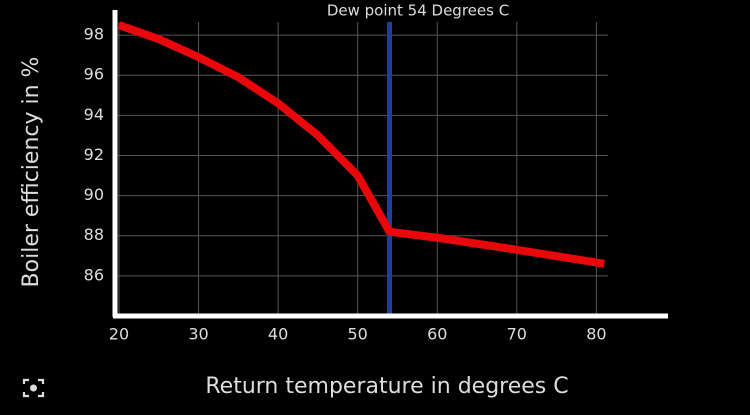 The width and height of the screenshot is (750, 415). What do you see at coordinates (94, 74) in the screenshot?
I see `y-tick-label: 96` at bounding box center [94, 74].